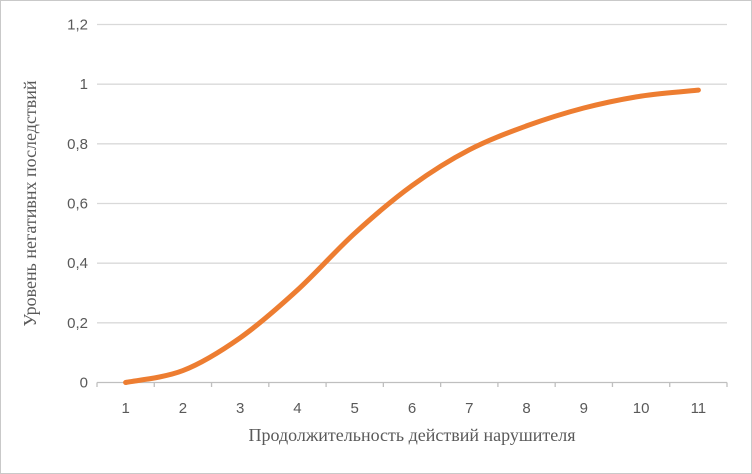  Describe the element at coordinates (412, 384) in the screenshot. I see `x-axis` at that location.